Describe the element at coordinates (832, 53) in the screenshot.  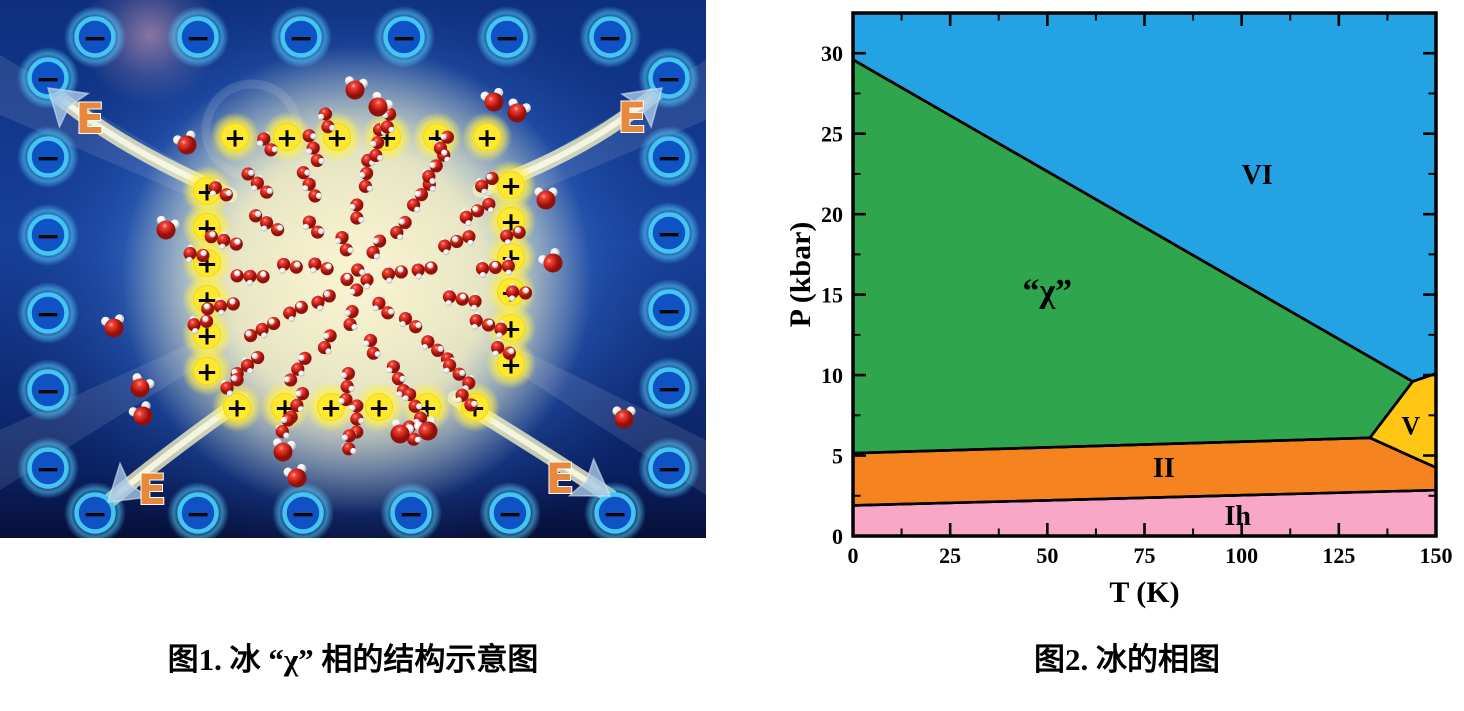
I see `y-tick-label: 30` at that location.